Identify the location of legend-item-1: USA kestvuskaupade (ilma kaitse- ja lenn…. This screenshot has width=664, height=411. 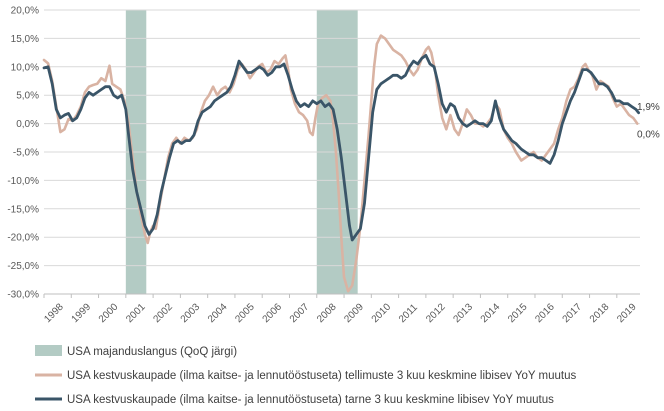
(305, 376).